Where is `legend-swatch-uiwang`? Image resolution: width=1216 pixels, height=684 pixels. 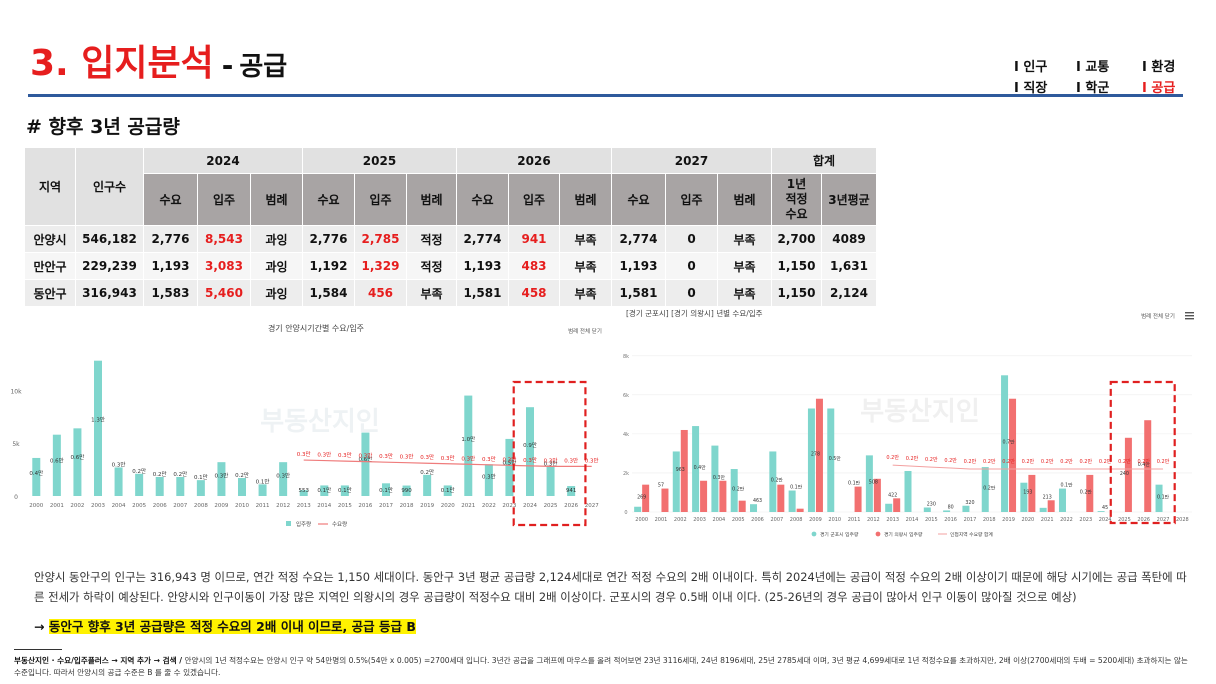 legend-swatch-uiwang is located at coordinates (878, 534).